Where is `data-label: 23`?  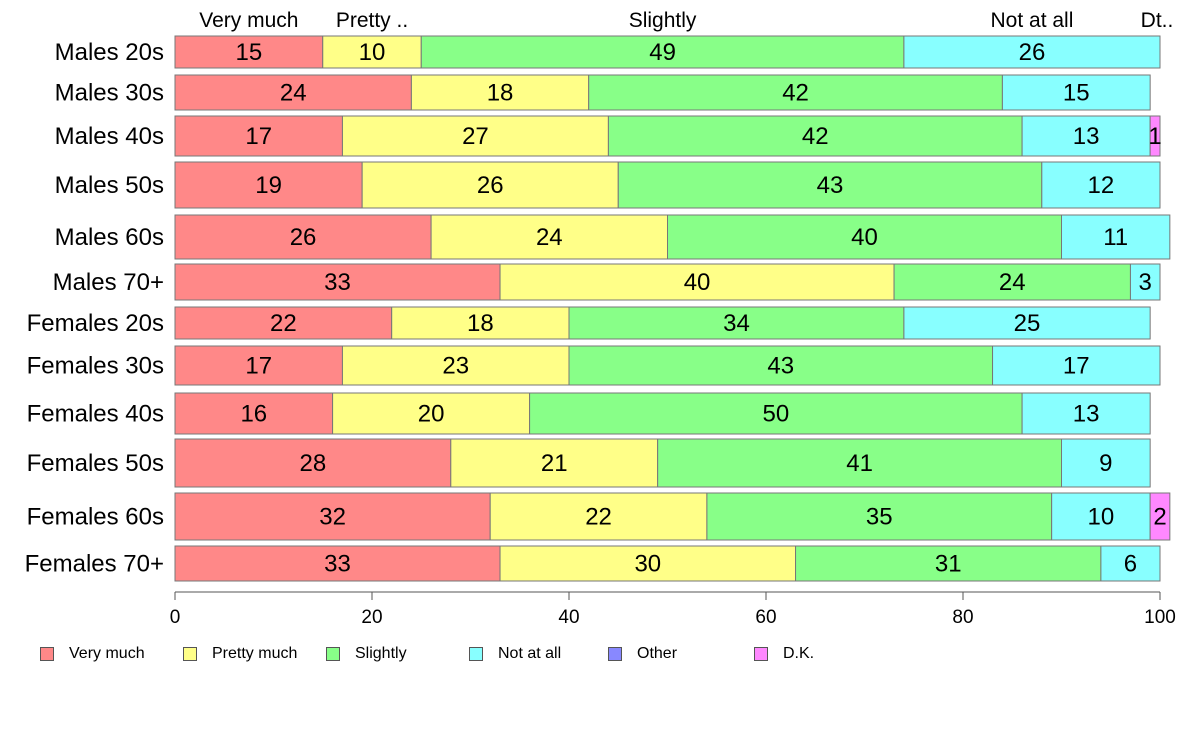
data-label: 23 is located at coordinates (455, 366).